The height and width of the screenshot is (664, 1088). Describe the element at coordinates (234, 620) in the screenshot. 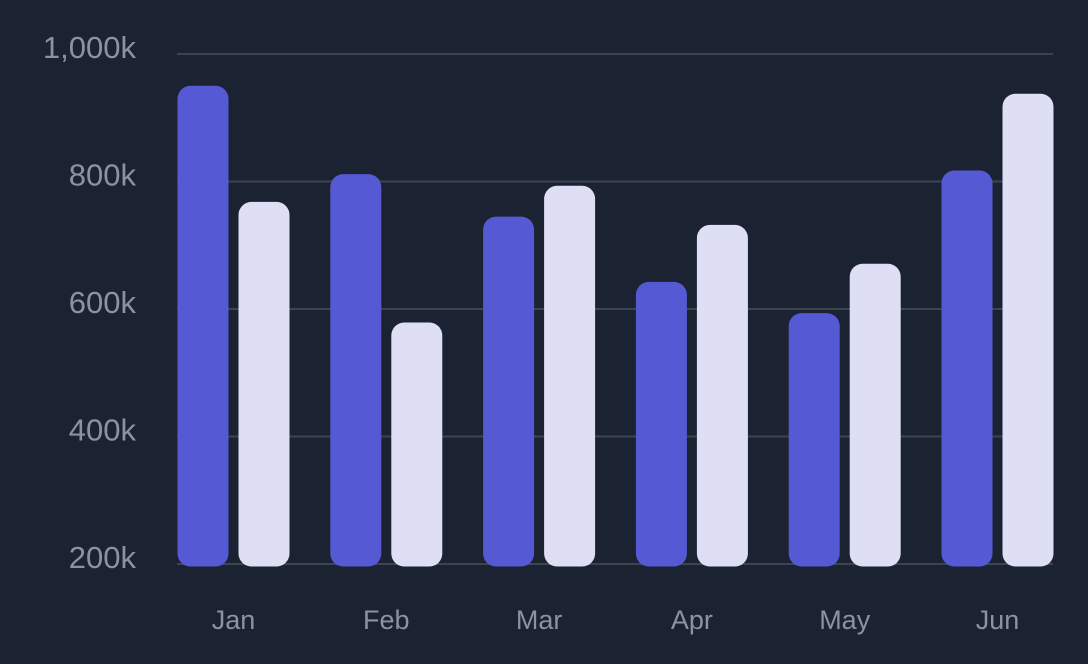

I see `svg-text: Jan` at that location.